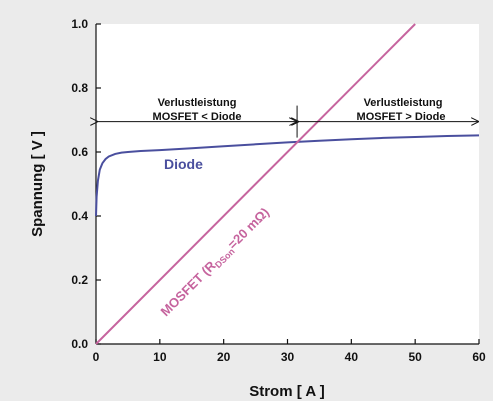 Image resolution: width=493 pixels, height=401 pixels. I want to click on x-ticks: 0 10 20 30 40 50 60, so click(289, 351).